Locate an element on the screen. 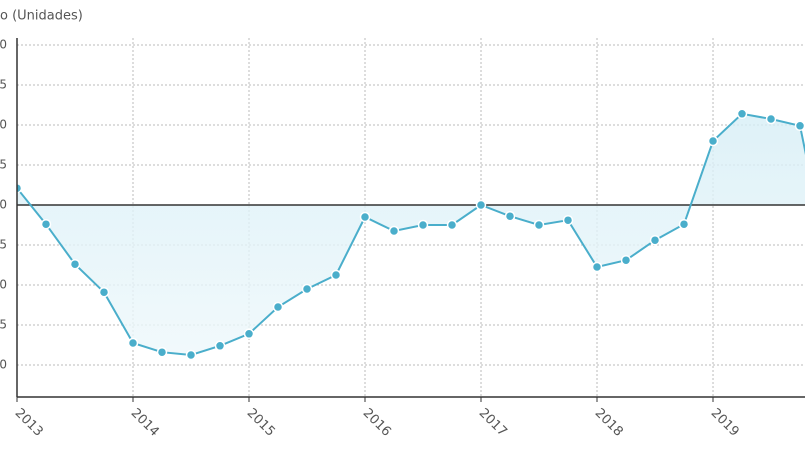  x-tick-label: 2018 is located at coordinates (609, 423).